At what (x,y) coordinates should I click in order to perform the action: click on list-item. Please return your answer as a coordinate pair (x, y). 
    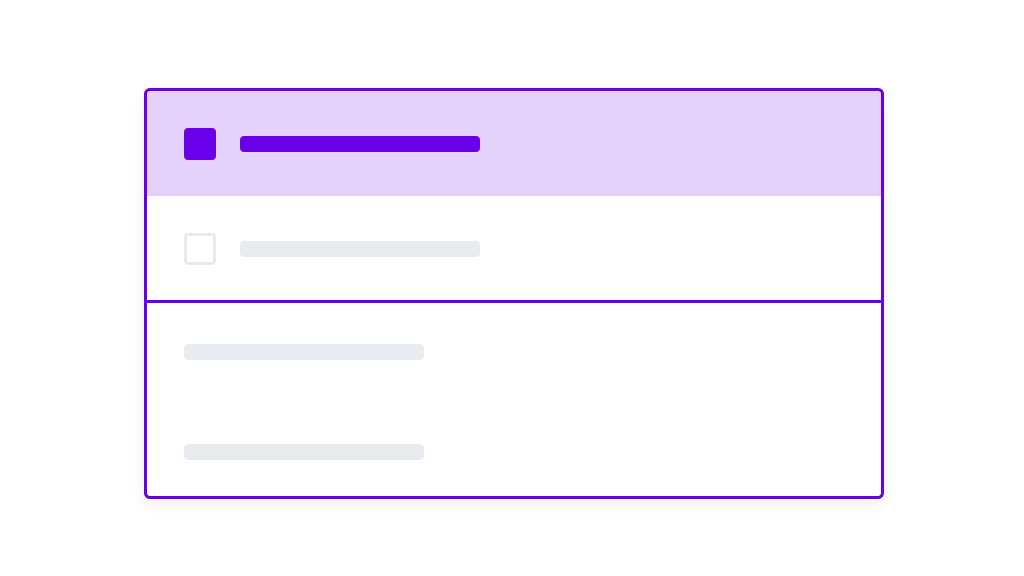
    Looking at the image, I should click on (514, 248).